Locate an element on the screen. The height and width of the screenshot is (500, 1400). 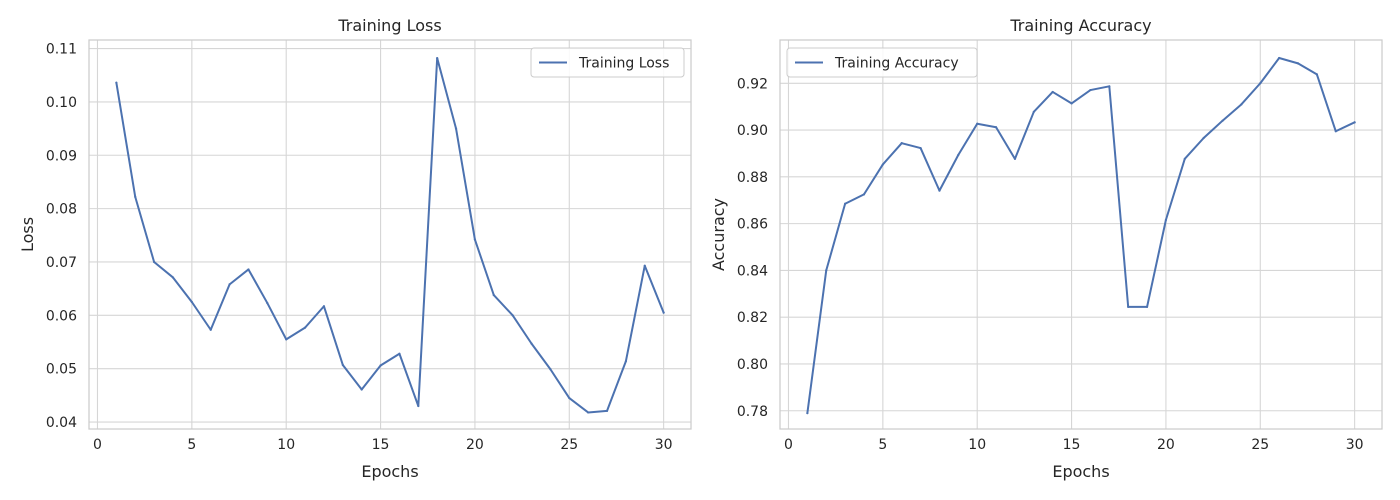
y-tick-label: 0.07 is located at coordinates (61, 263).